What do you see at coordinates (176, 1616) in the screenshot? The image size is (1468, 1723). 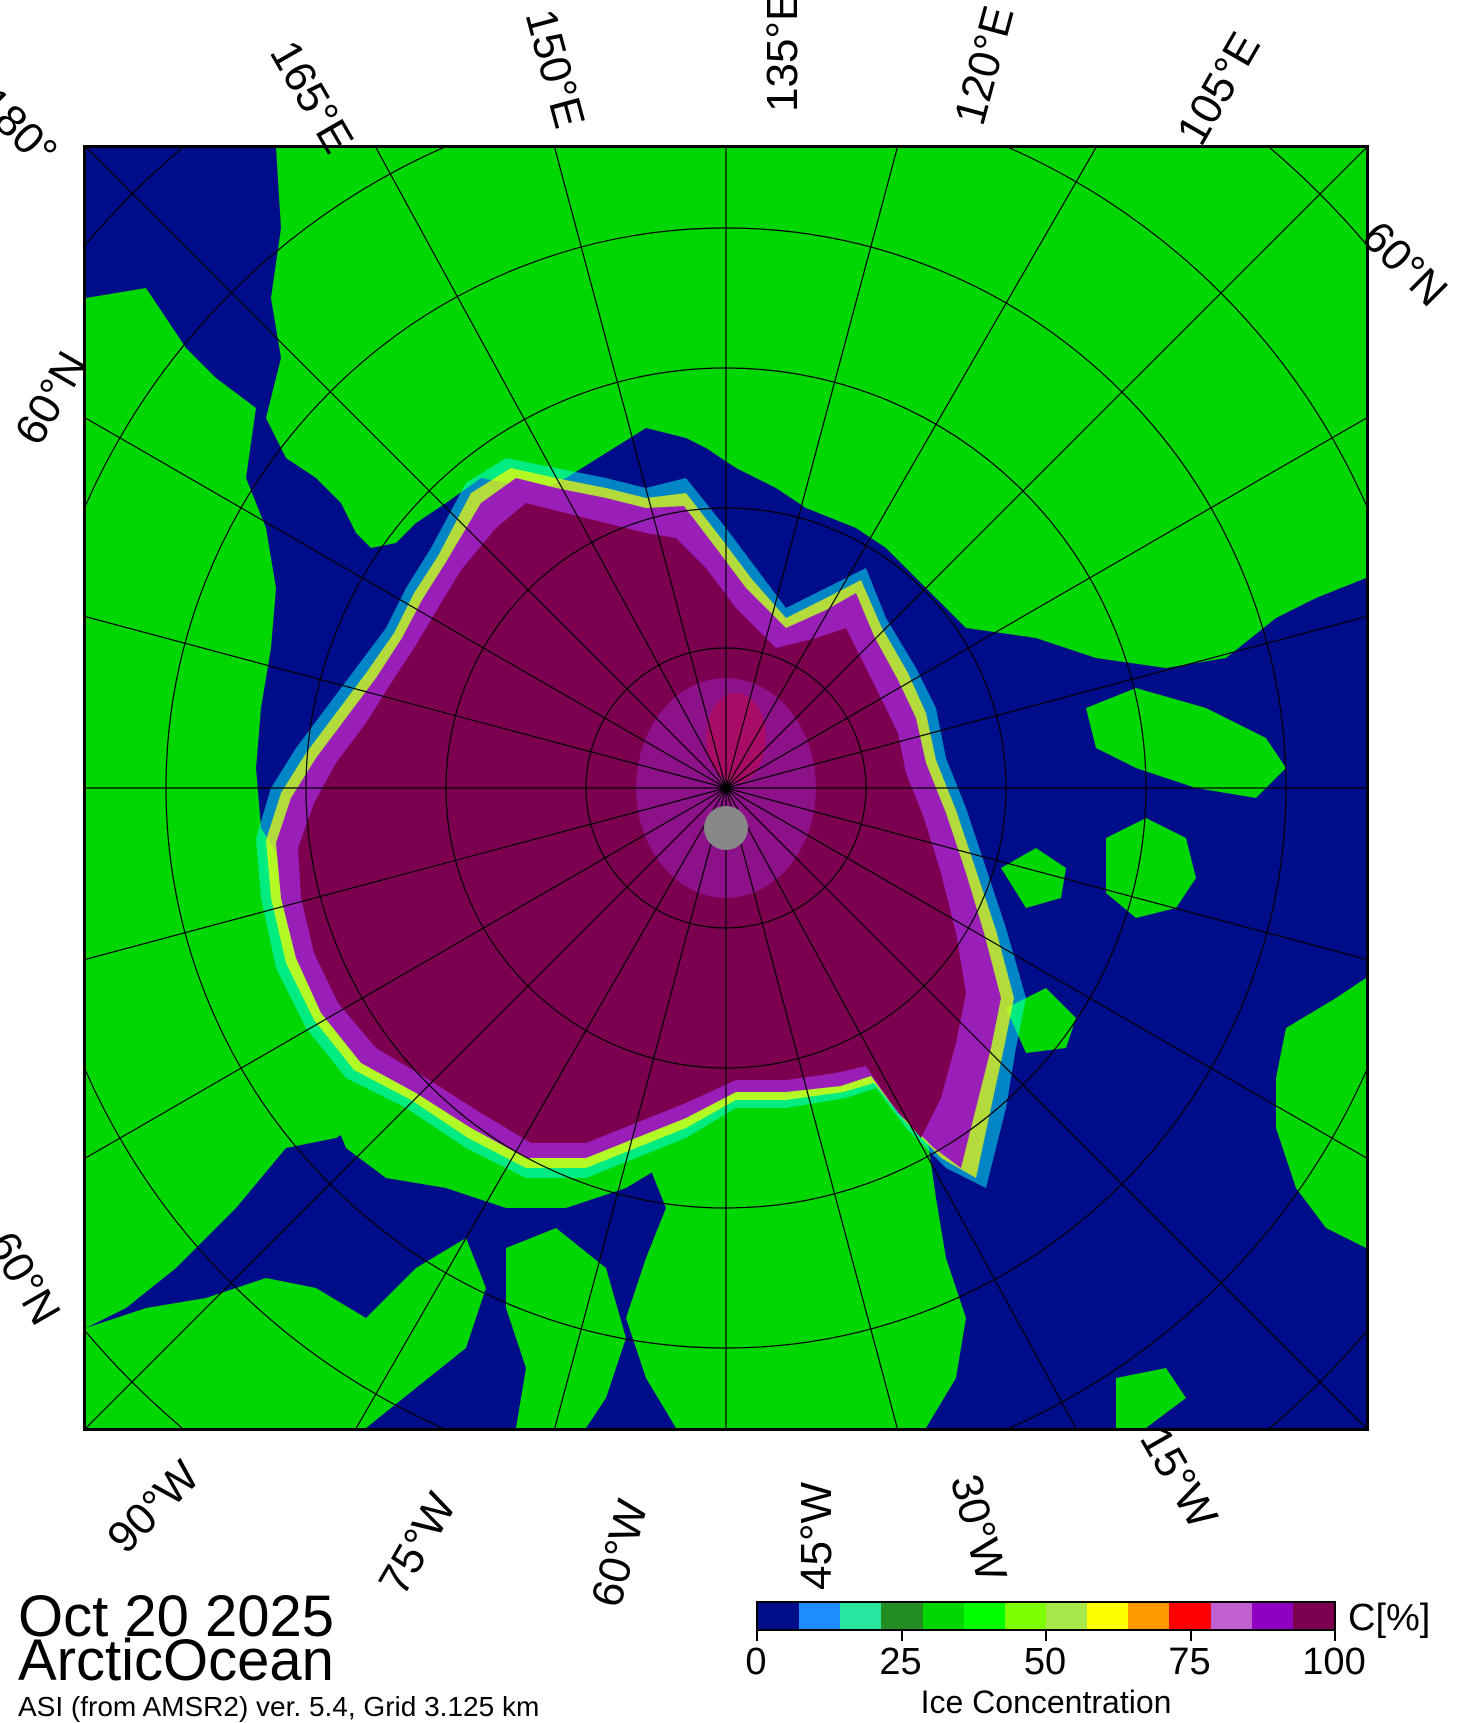 I see `map-date: Oct 20 2025` at bounding box center [176, 1616].